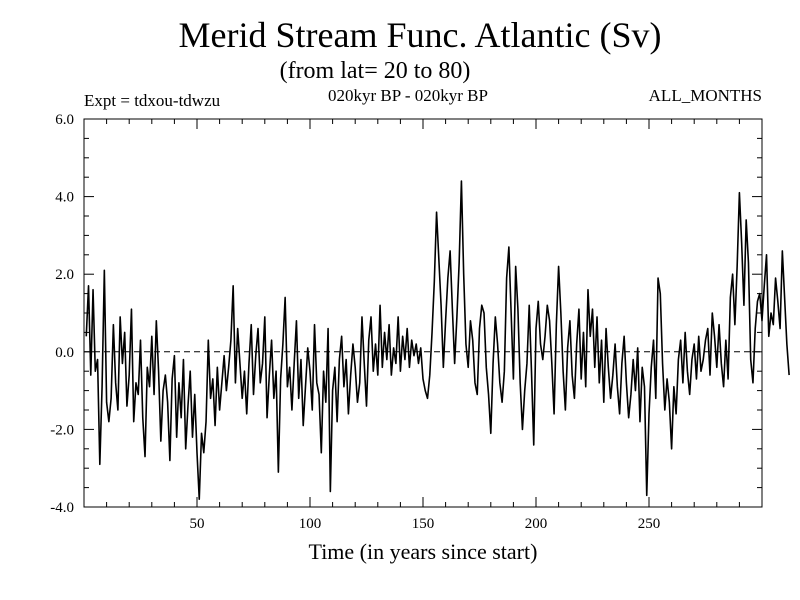 Image resolution: width=800 pixels, height=600 pixels. I want to click on y-tick-label: -4.0, so click(62, 508).